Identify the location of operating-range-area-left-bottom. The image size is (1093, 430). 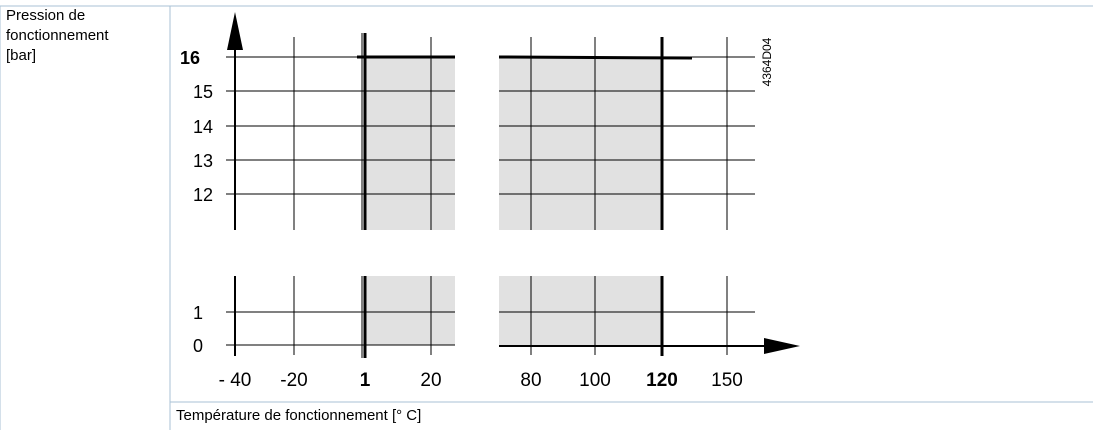
(410, 310).